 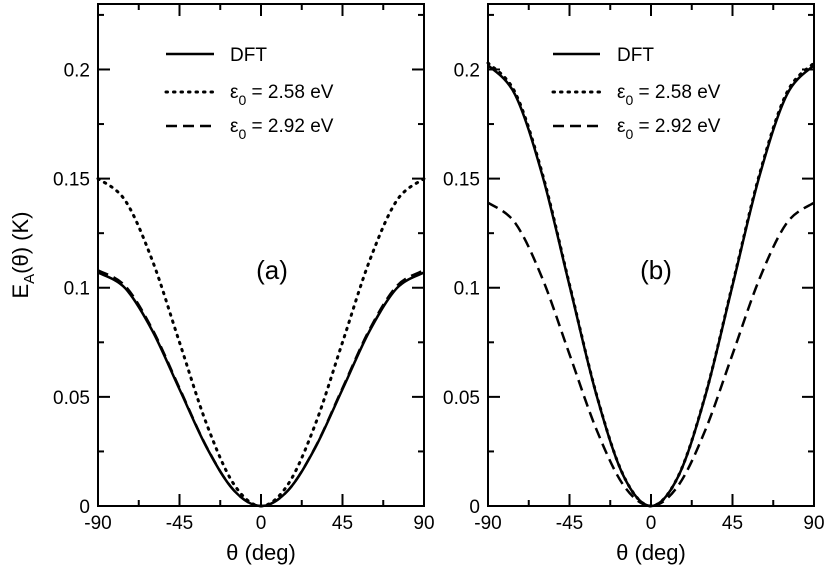 What do you see at coordinates (23, 254) in the screenshot?
I see `y-axis-title: EA(θ) (K)` at bounding box center [23, 254].